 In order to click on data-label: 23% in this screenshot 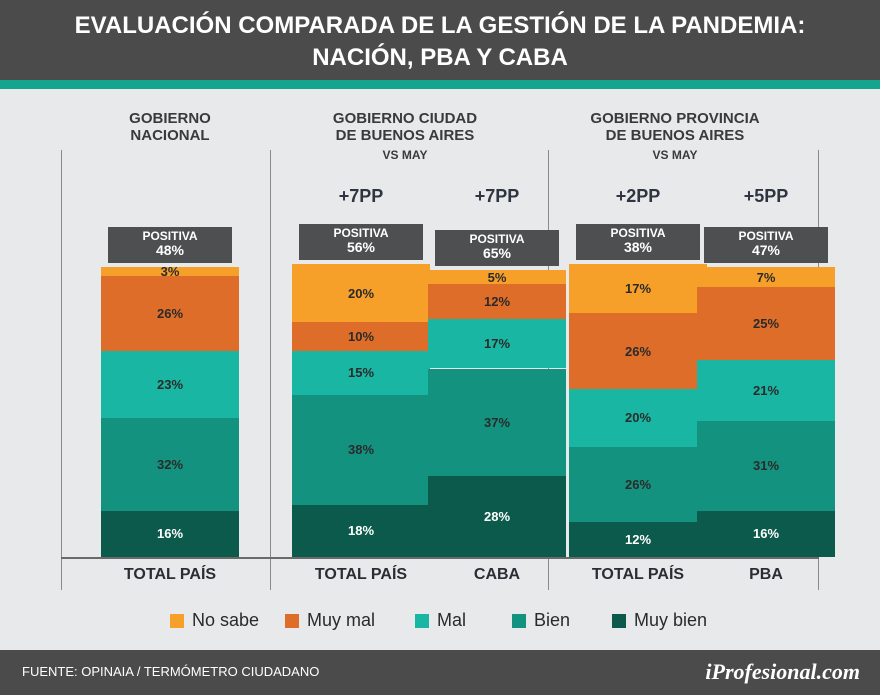, I will do `click(170, 384)`.